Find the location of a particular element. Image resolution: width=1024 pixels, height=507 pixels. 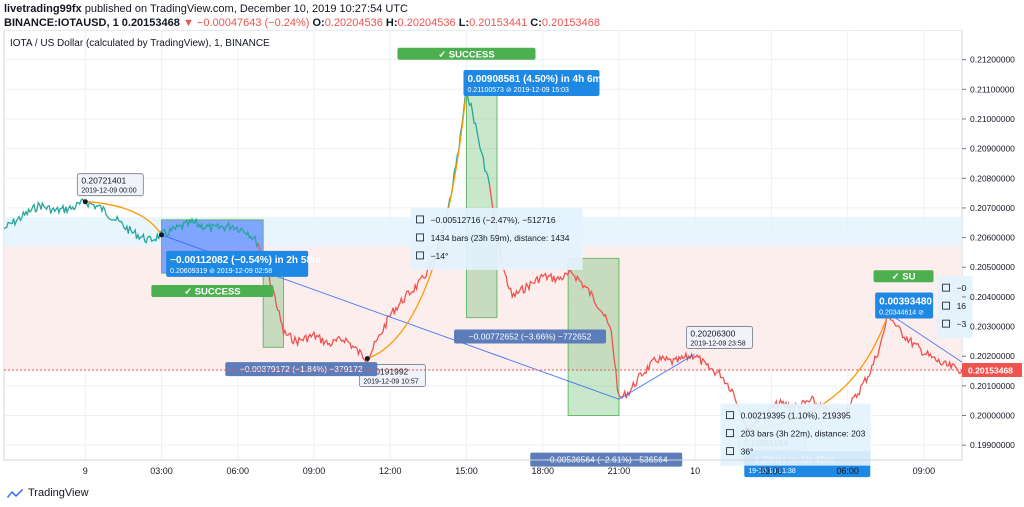

range-label-text: −0.00379172 (−1.84%) −379172 is located at coordinates (301, 369).